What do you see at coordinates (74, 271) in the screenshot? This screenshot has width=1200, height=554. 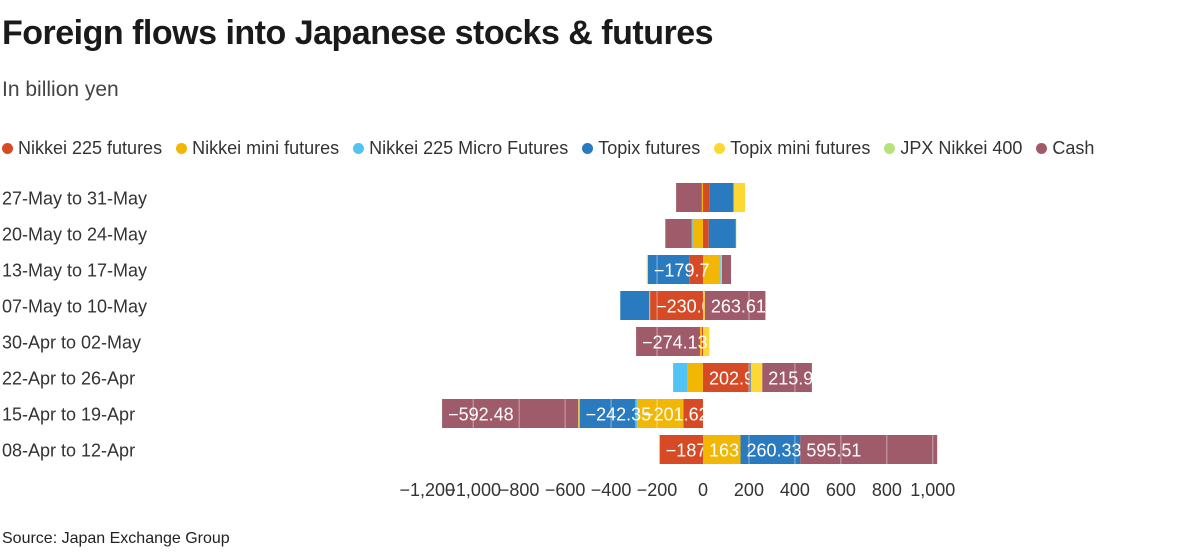 I see `category-label: 13-May to 17-May` at bounding box center [74, 271].